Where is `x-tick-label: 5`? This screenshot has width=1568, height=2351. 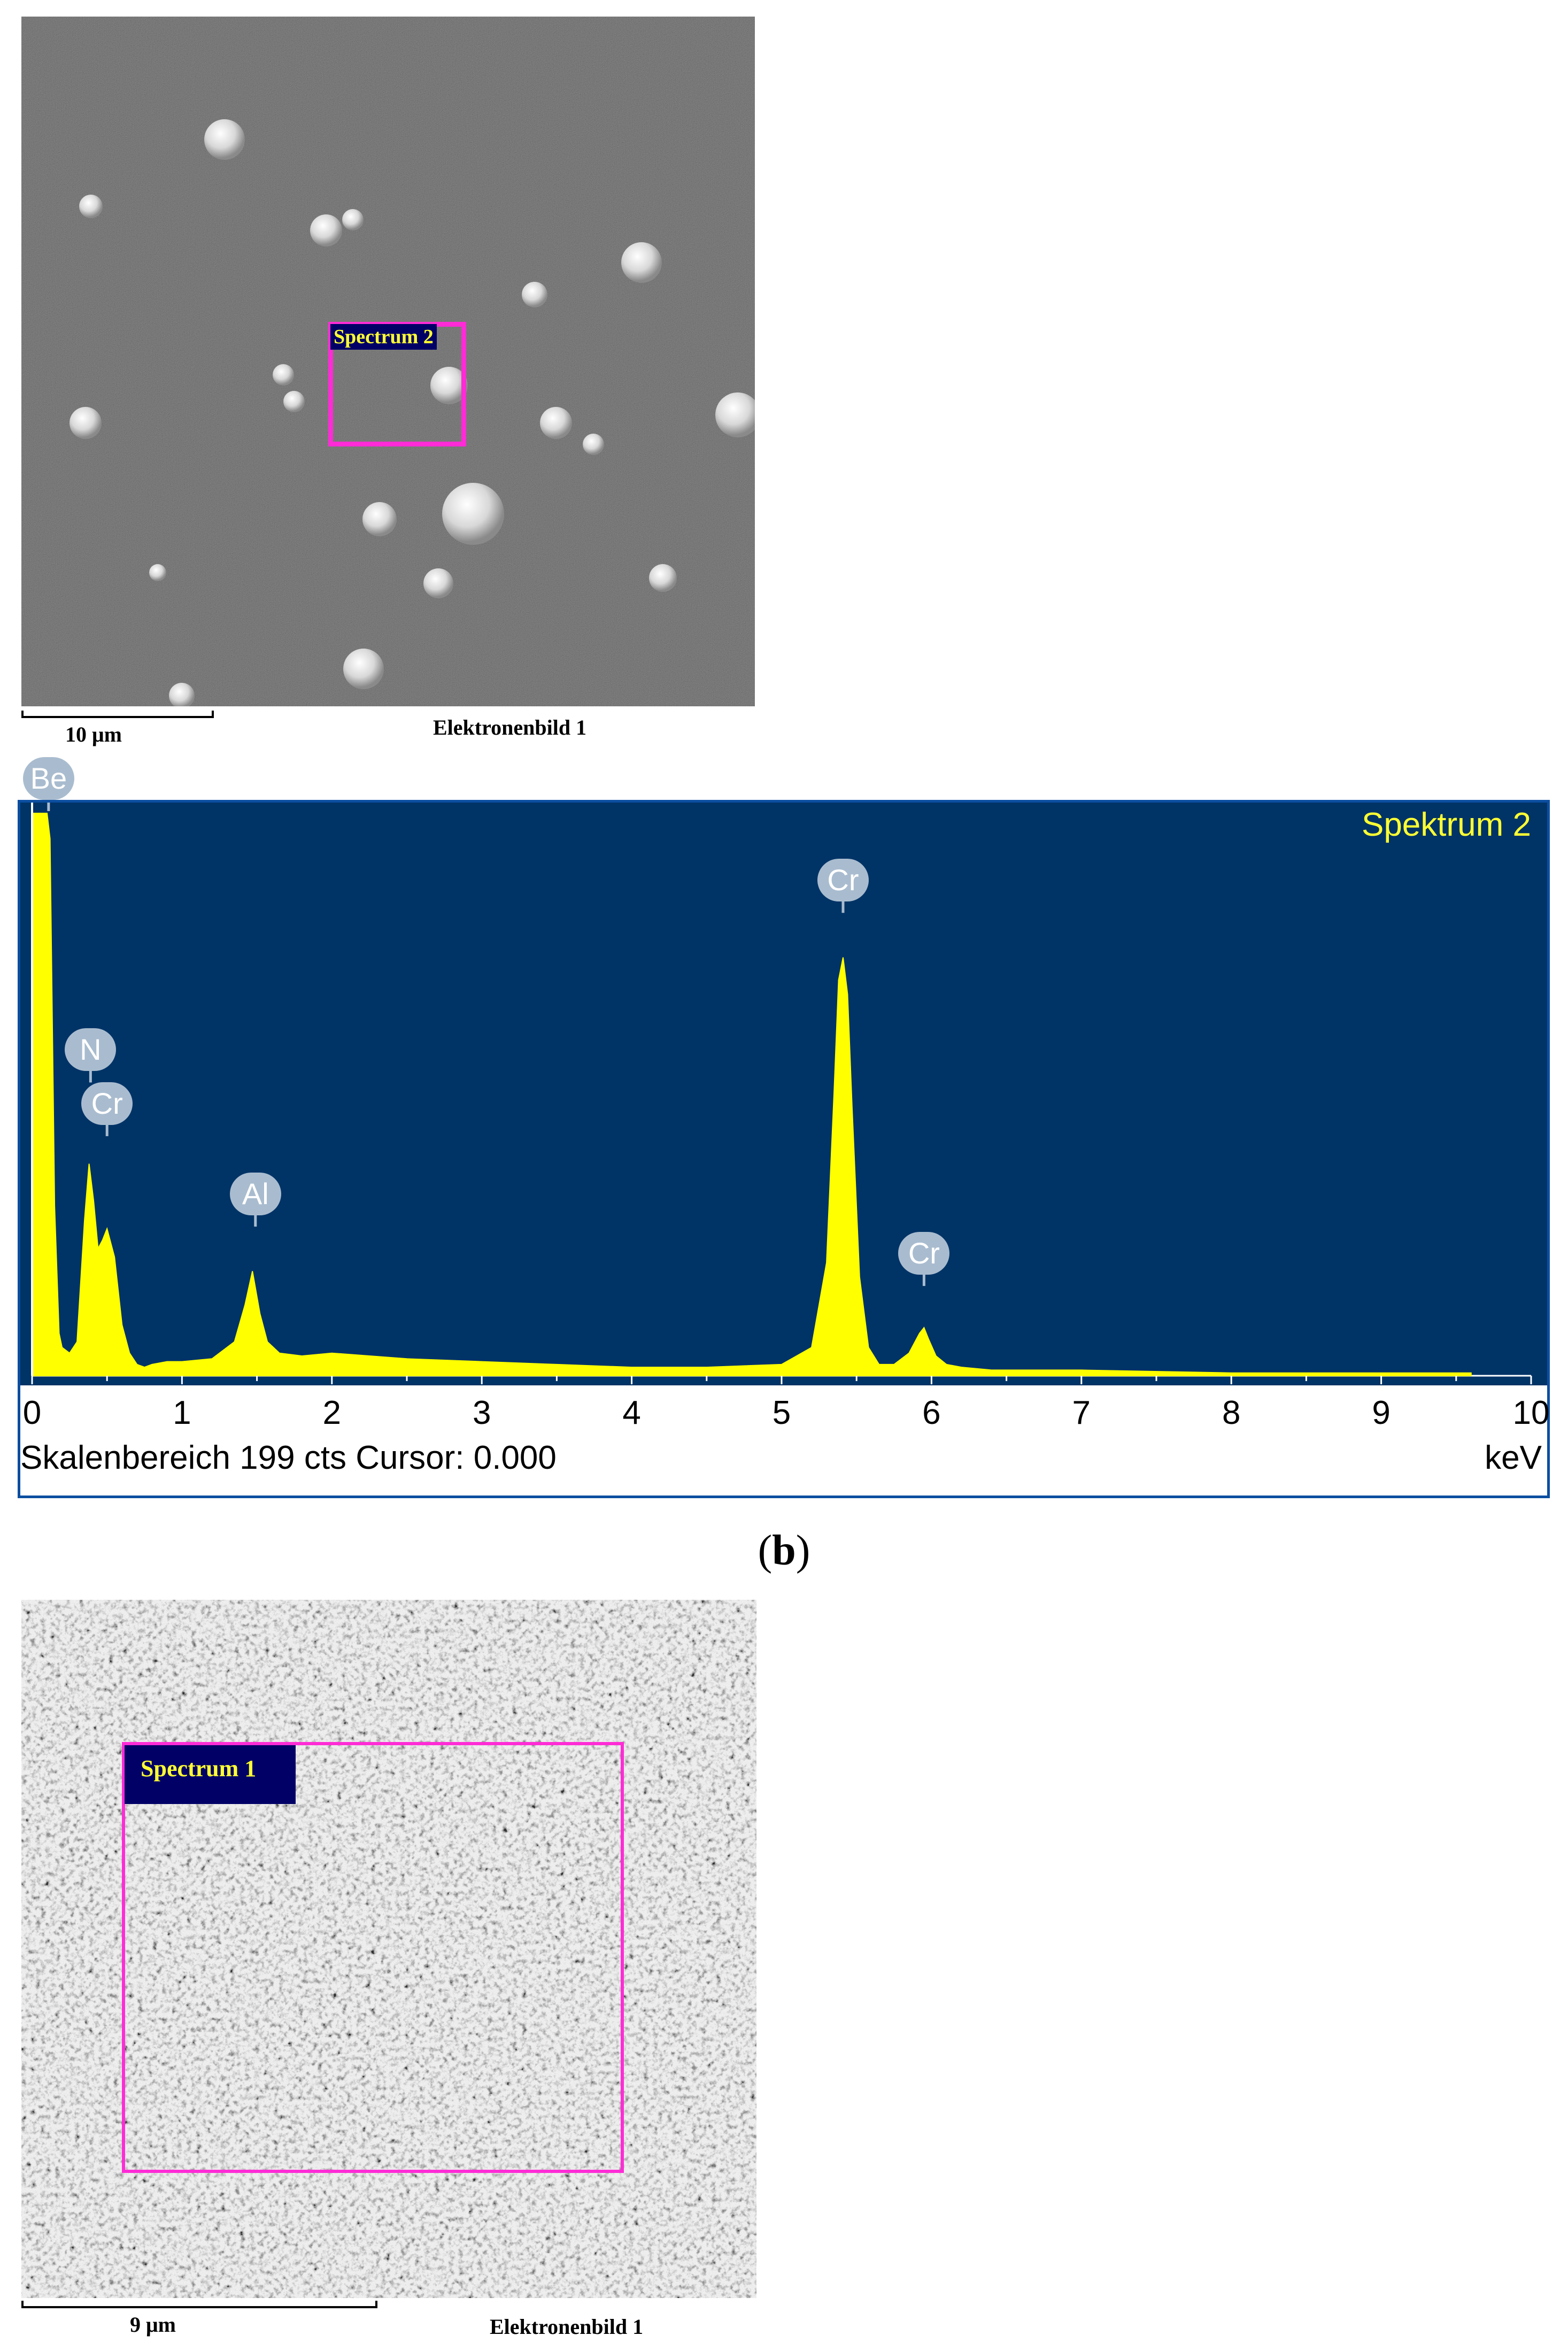
x-tick-label: 5 is located at coordinates (781, 1412).